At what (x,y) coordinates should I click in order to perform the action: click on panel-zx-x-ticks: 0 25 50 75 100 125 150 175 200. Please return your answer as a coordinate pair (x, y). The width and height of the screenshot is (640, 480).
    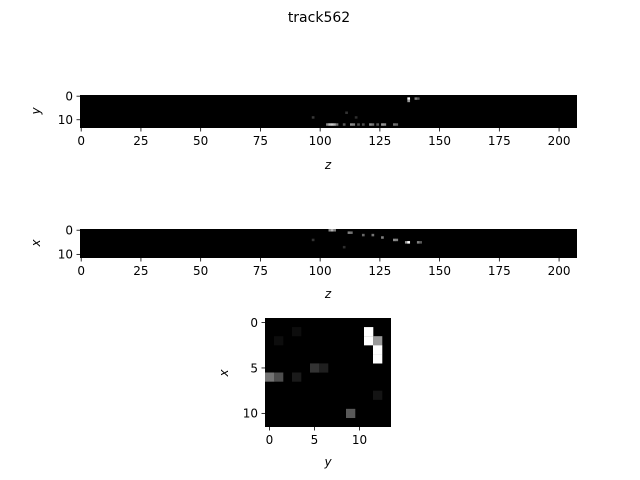
    Looking at the image, I should click on (324, 268).